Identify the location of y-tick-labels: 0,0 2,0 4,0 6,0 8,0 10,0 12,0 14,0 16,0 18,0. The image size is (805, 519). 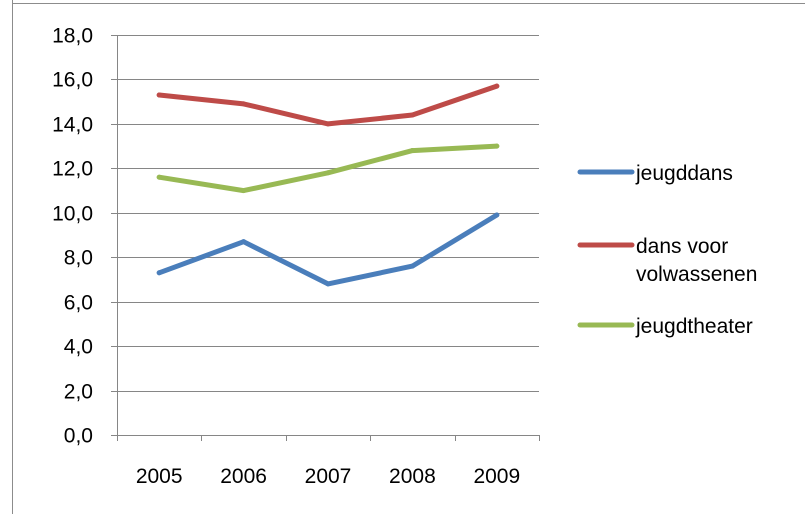
(72, 236).